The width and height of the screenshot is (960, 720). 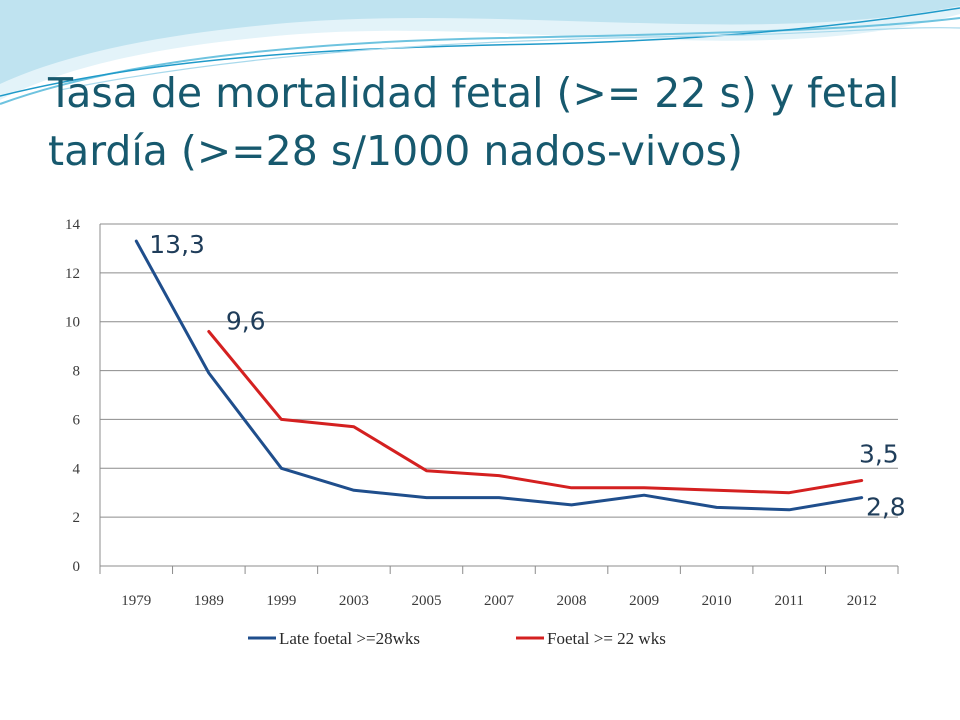 I want to click on legend-label-foetal: Foetal >= 22 wks, so click(x=606, y=638).